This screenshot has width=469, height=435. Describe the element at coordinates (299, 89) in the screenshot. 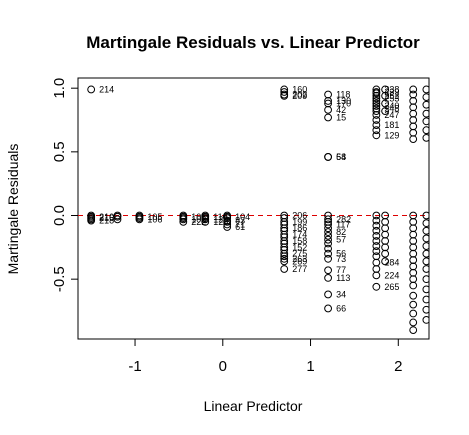

I see `point-id-label: 160` at that location.